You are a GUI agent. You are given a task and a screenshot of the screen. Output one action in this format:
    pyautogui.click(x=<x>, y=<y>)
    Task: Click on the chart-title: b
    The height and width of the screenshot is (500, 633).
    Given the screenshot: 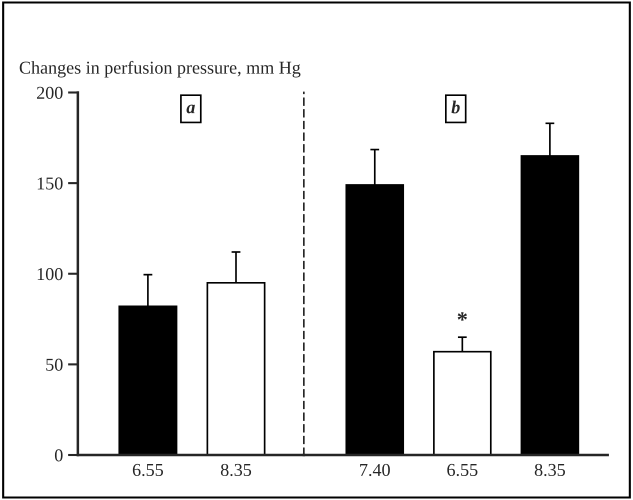 What is the action you would take?
    pyautogui.click(x=455, y=107)
    